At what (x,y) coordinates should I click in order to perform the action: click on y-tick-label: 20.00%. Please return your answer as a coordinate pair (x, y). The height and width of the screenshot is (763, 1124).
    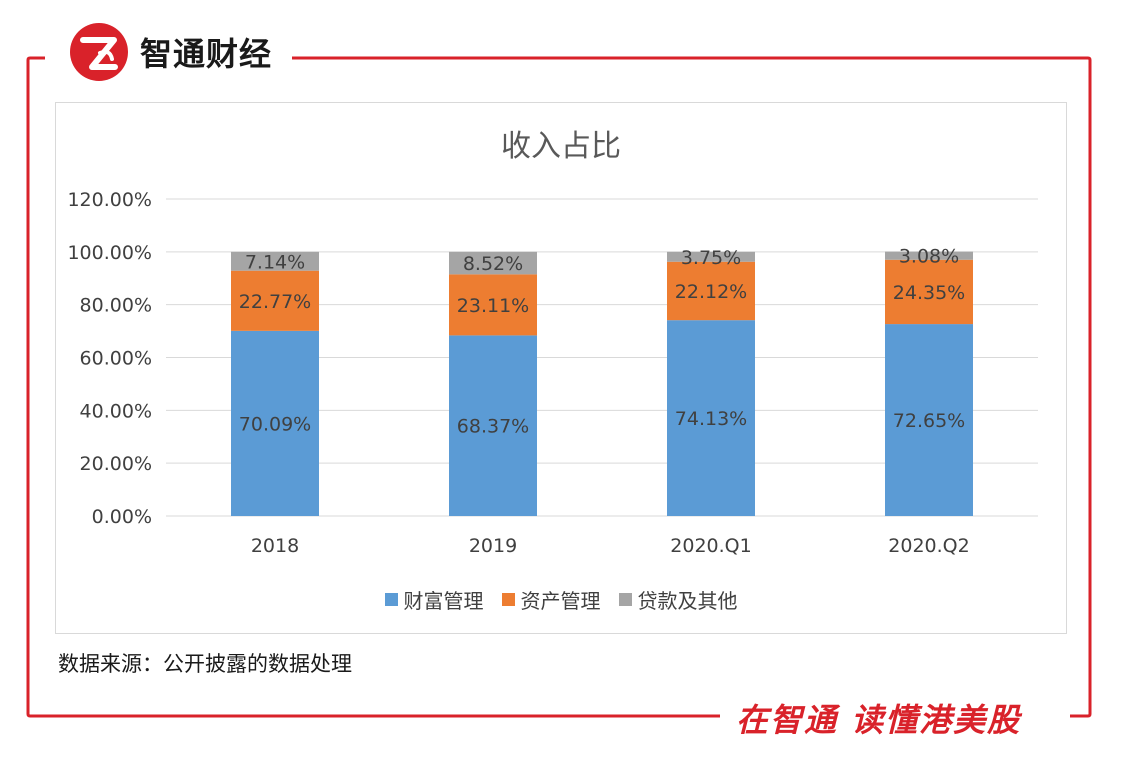
    Looking at the image, I should click on (116, 464).